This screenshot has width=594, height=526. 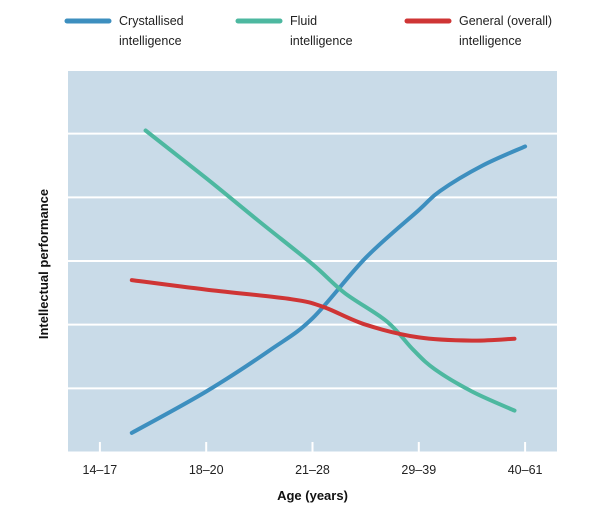 I want to click on legend-label: General (overall), so click(x=505, y=21).